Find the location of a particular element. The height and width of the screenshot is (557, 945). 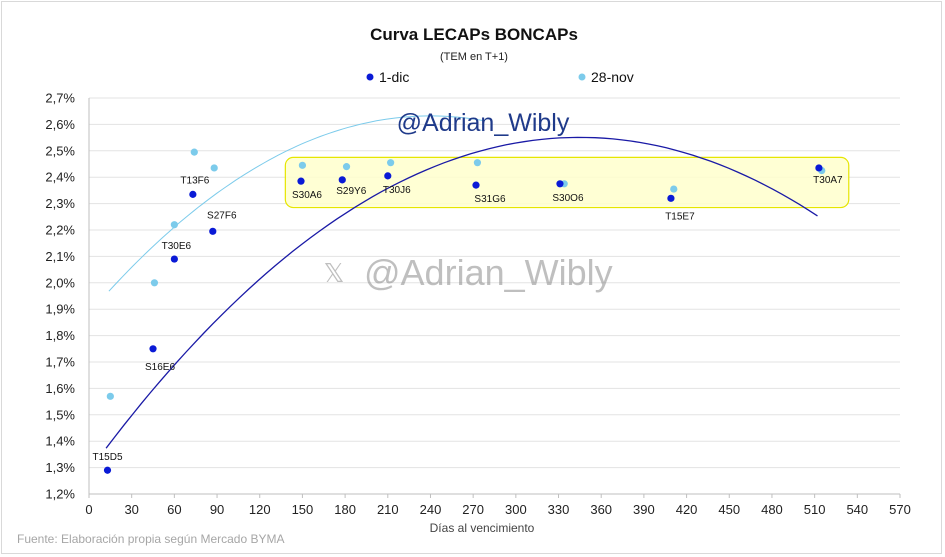

x-tick-180: 180 is located at coordinates (345, 509).